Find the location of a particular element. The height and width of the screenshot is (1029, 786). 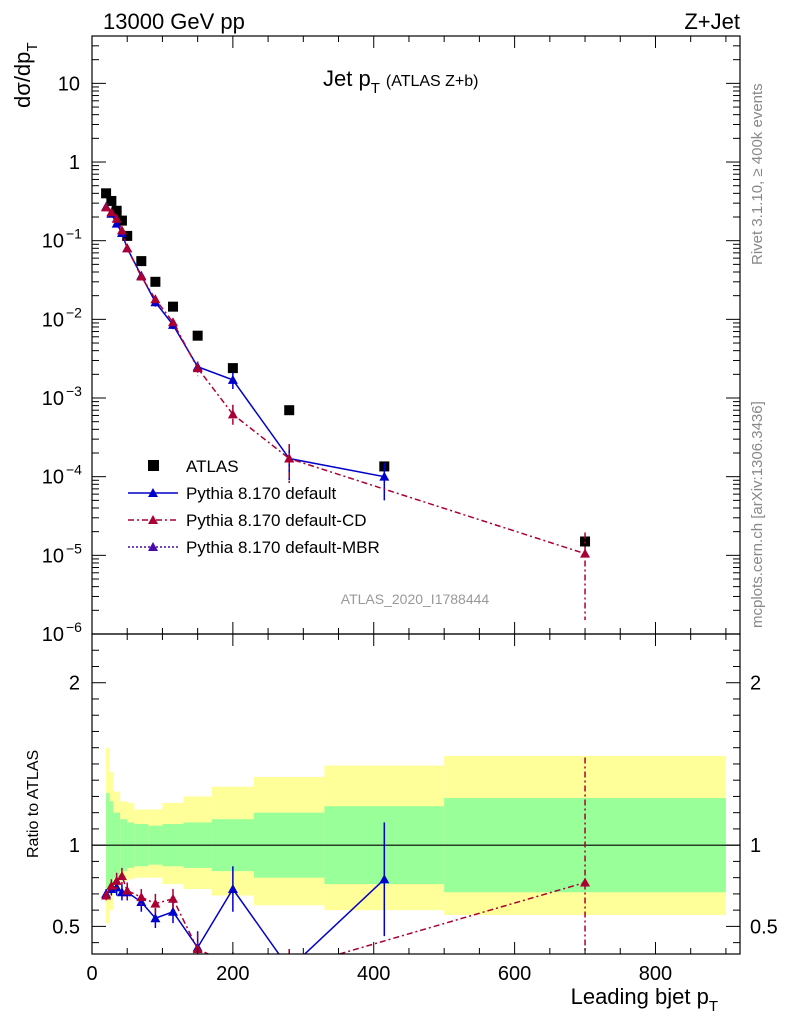

legend-entry: ATLAS is located at coordinates (193, 466).